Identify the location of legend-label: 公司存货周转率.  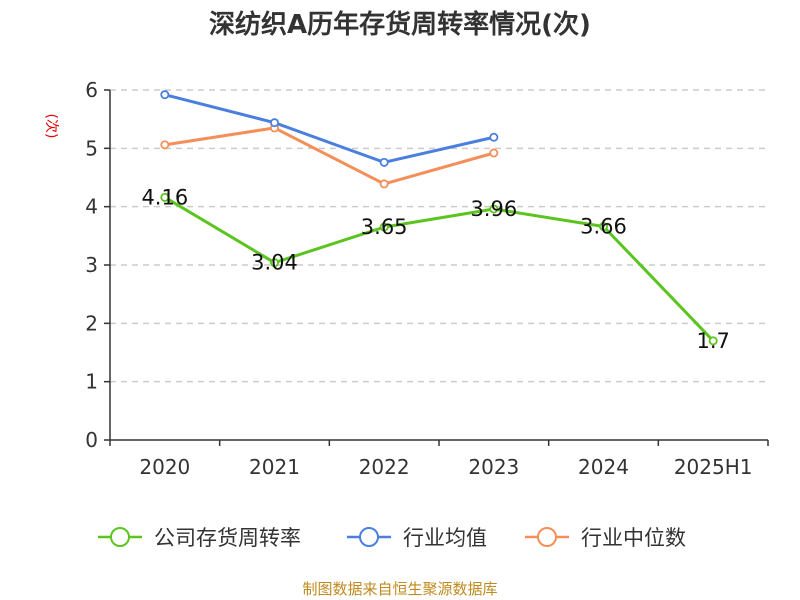
(227, 538).